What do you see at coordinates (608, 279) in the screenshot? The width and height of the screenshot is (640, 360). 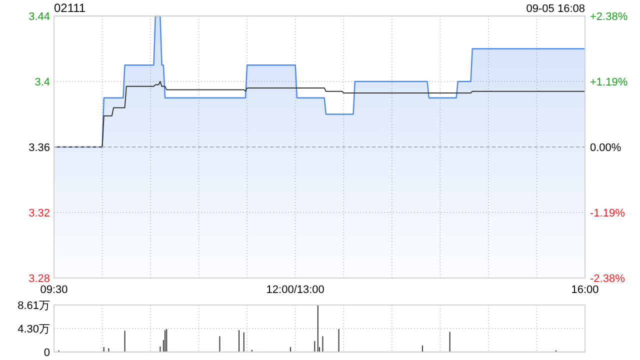 I see `y2-tick-label: -2.38%` at bounding box center [608, 279].